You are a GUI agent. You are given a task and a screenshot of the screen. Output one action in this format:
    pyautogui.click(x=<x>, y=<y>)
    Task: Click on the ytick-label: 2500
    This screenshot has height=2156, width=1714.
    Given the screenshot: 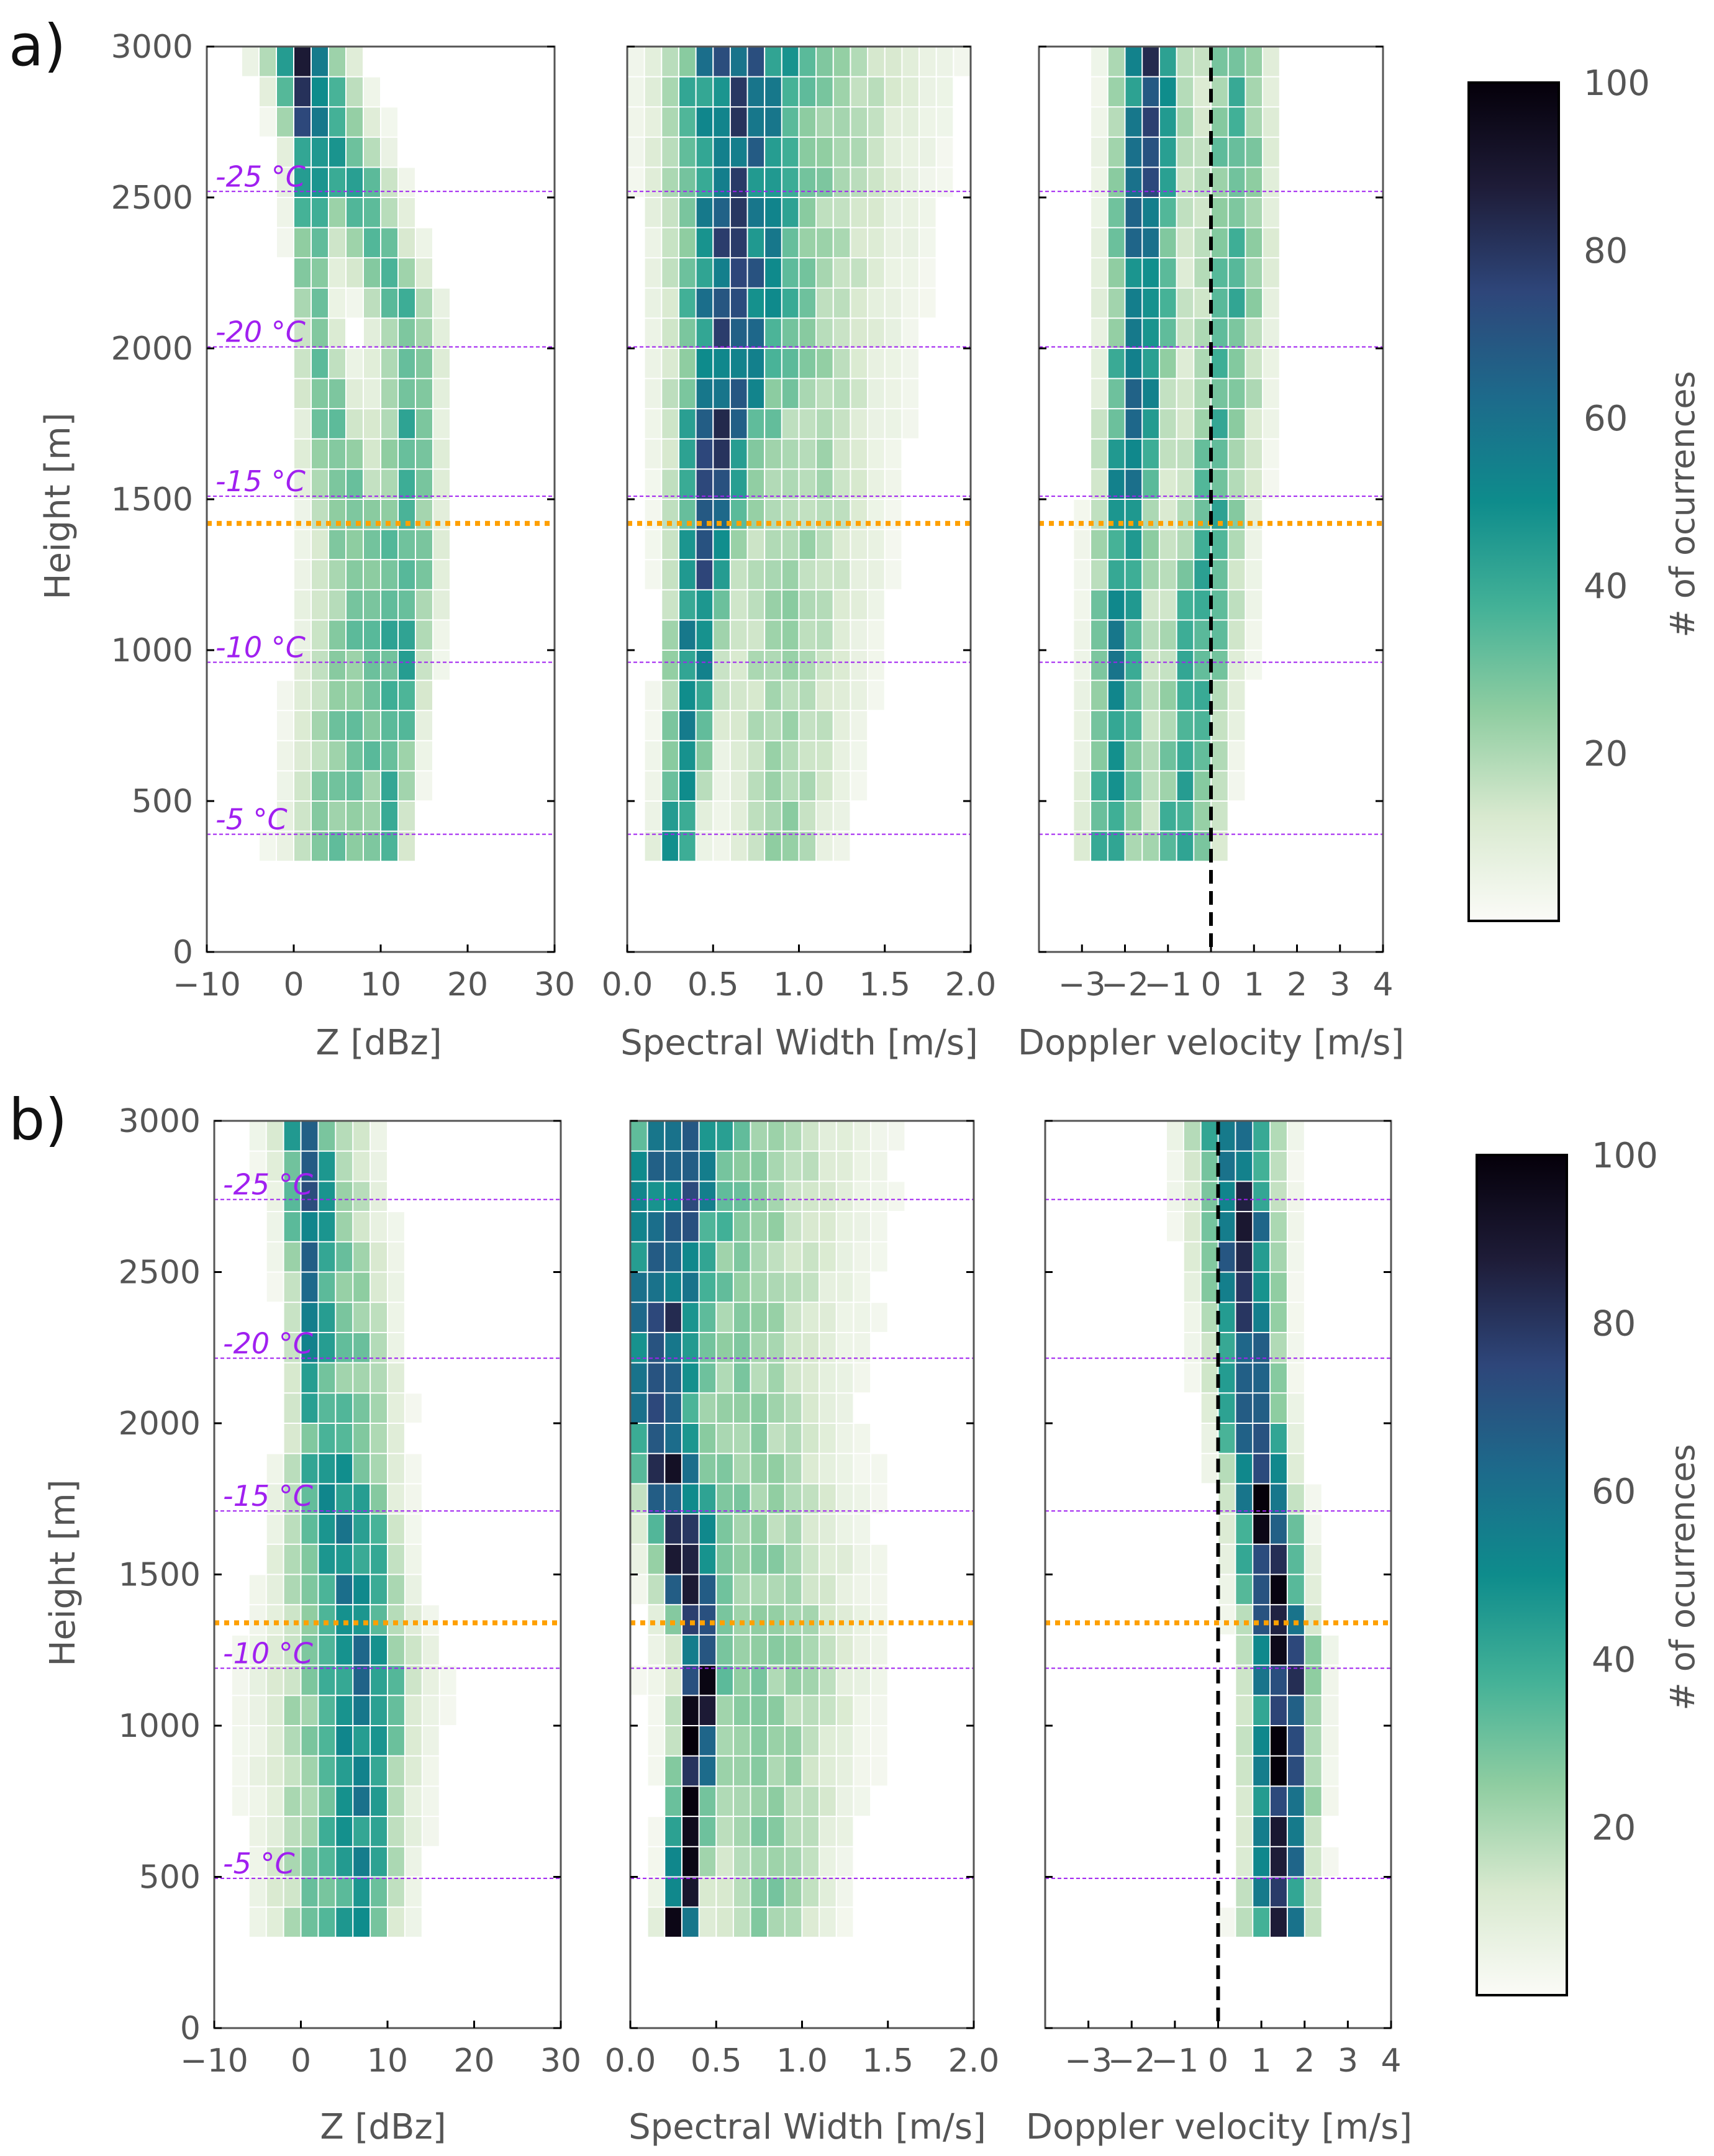 What is the action you would take?
    pyautogui.click(x=160, y=1273)
    